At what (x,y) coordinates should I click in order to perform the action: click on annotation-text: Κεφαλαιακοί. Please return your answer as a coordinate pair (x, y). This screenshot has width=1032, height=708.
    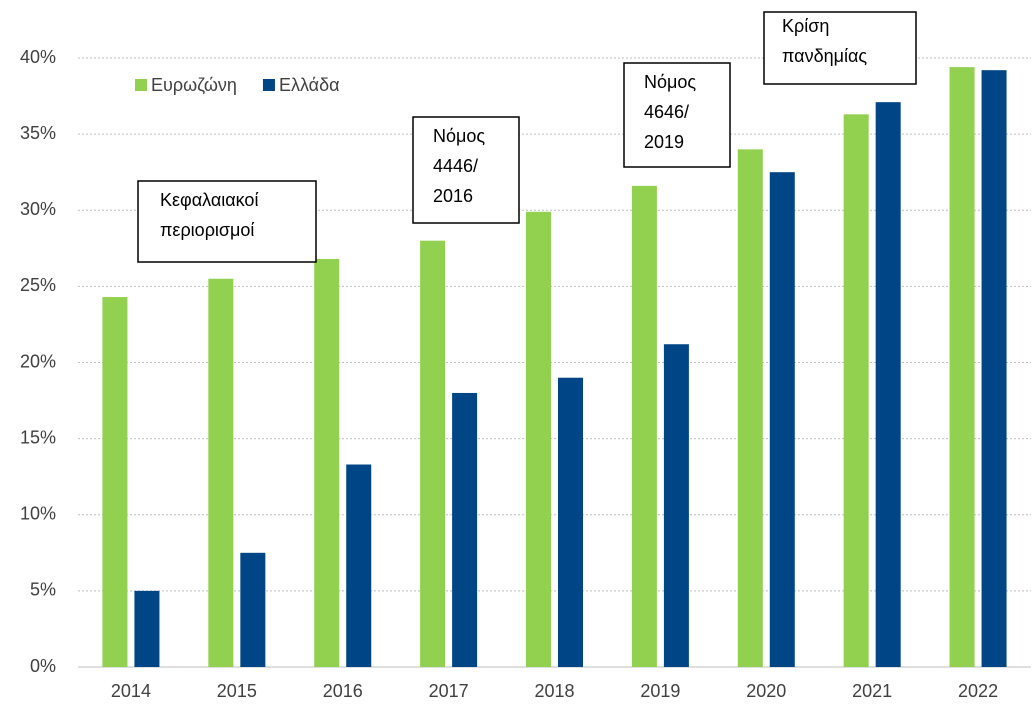
    Looking at the image, I should click on (209, 200).